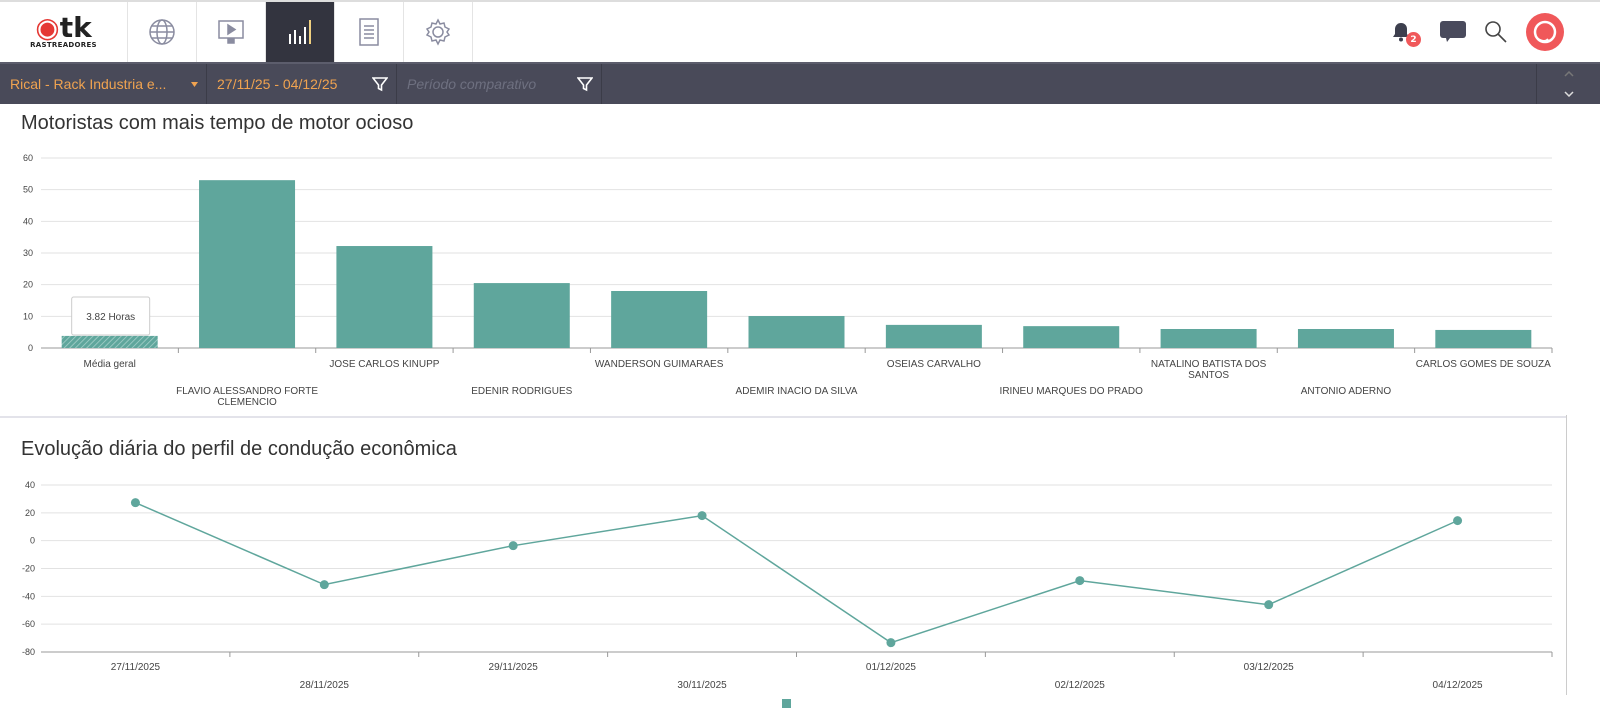 This screenshot has height=728, width=1600. I want to click on bar-chart-icon, so click(300, 32).